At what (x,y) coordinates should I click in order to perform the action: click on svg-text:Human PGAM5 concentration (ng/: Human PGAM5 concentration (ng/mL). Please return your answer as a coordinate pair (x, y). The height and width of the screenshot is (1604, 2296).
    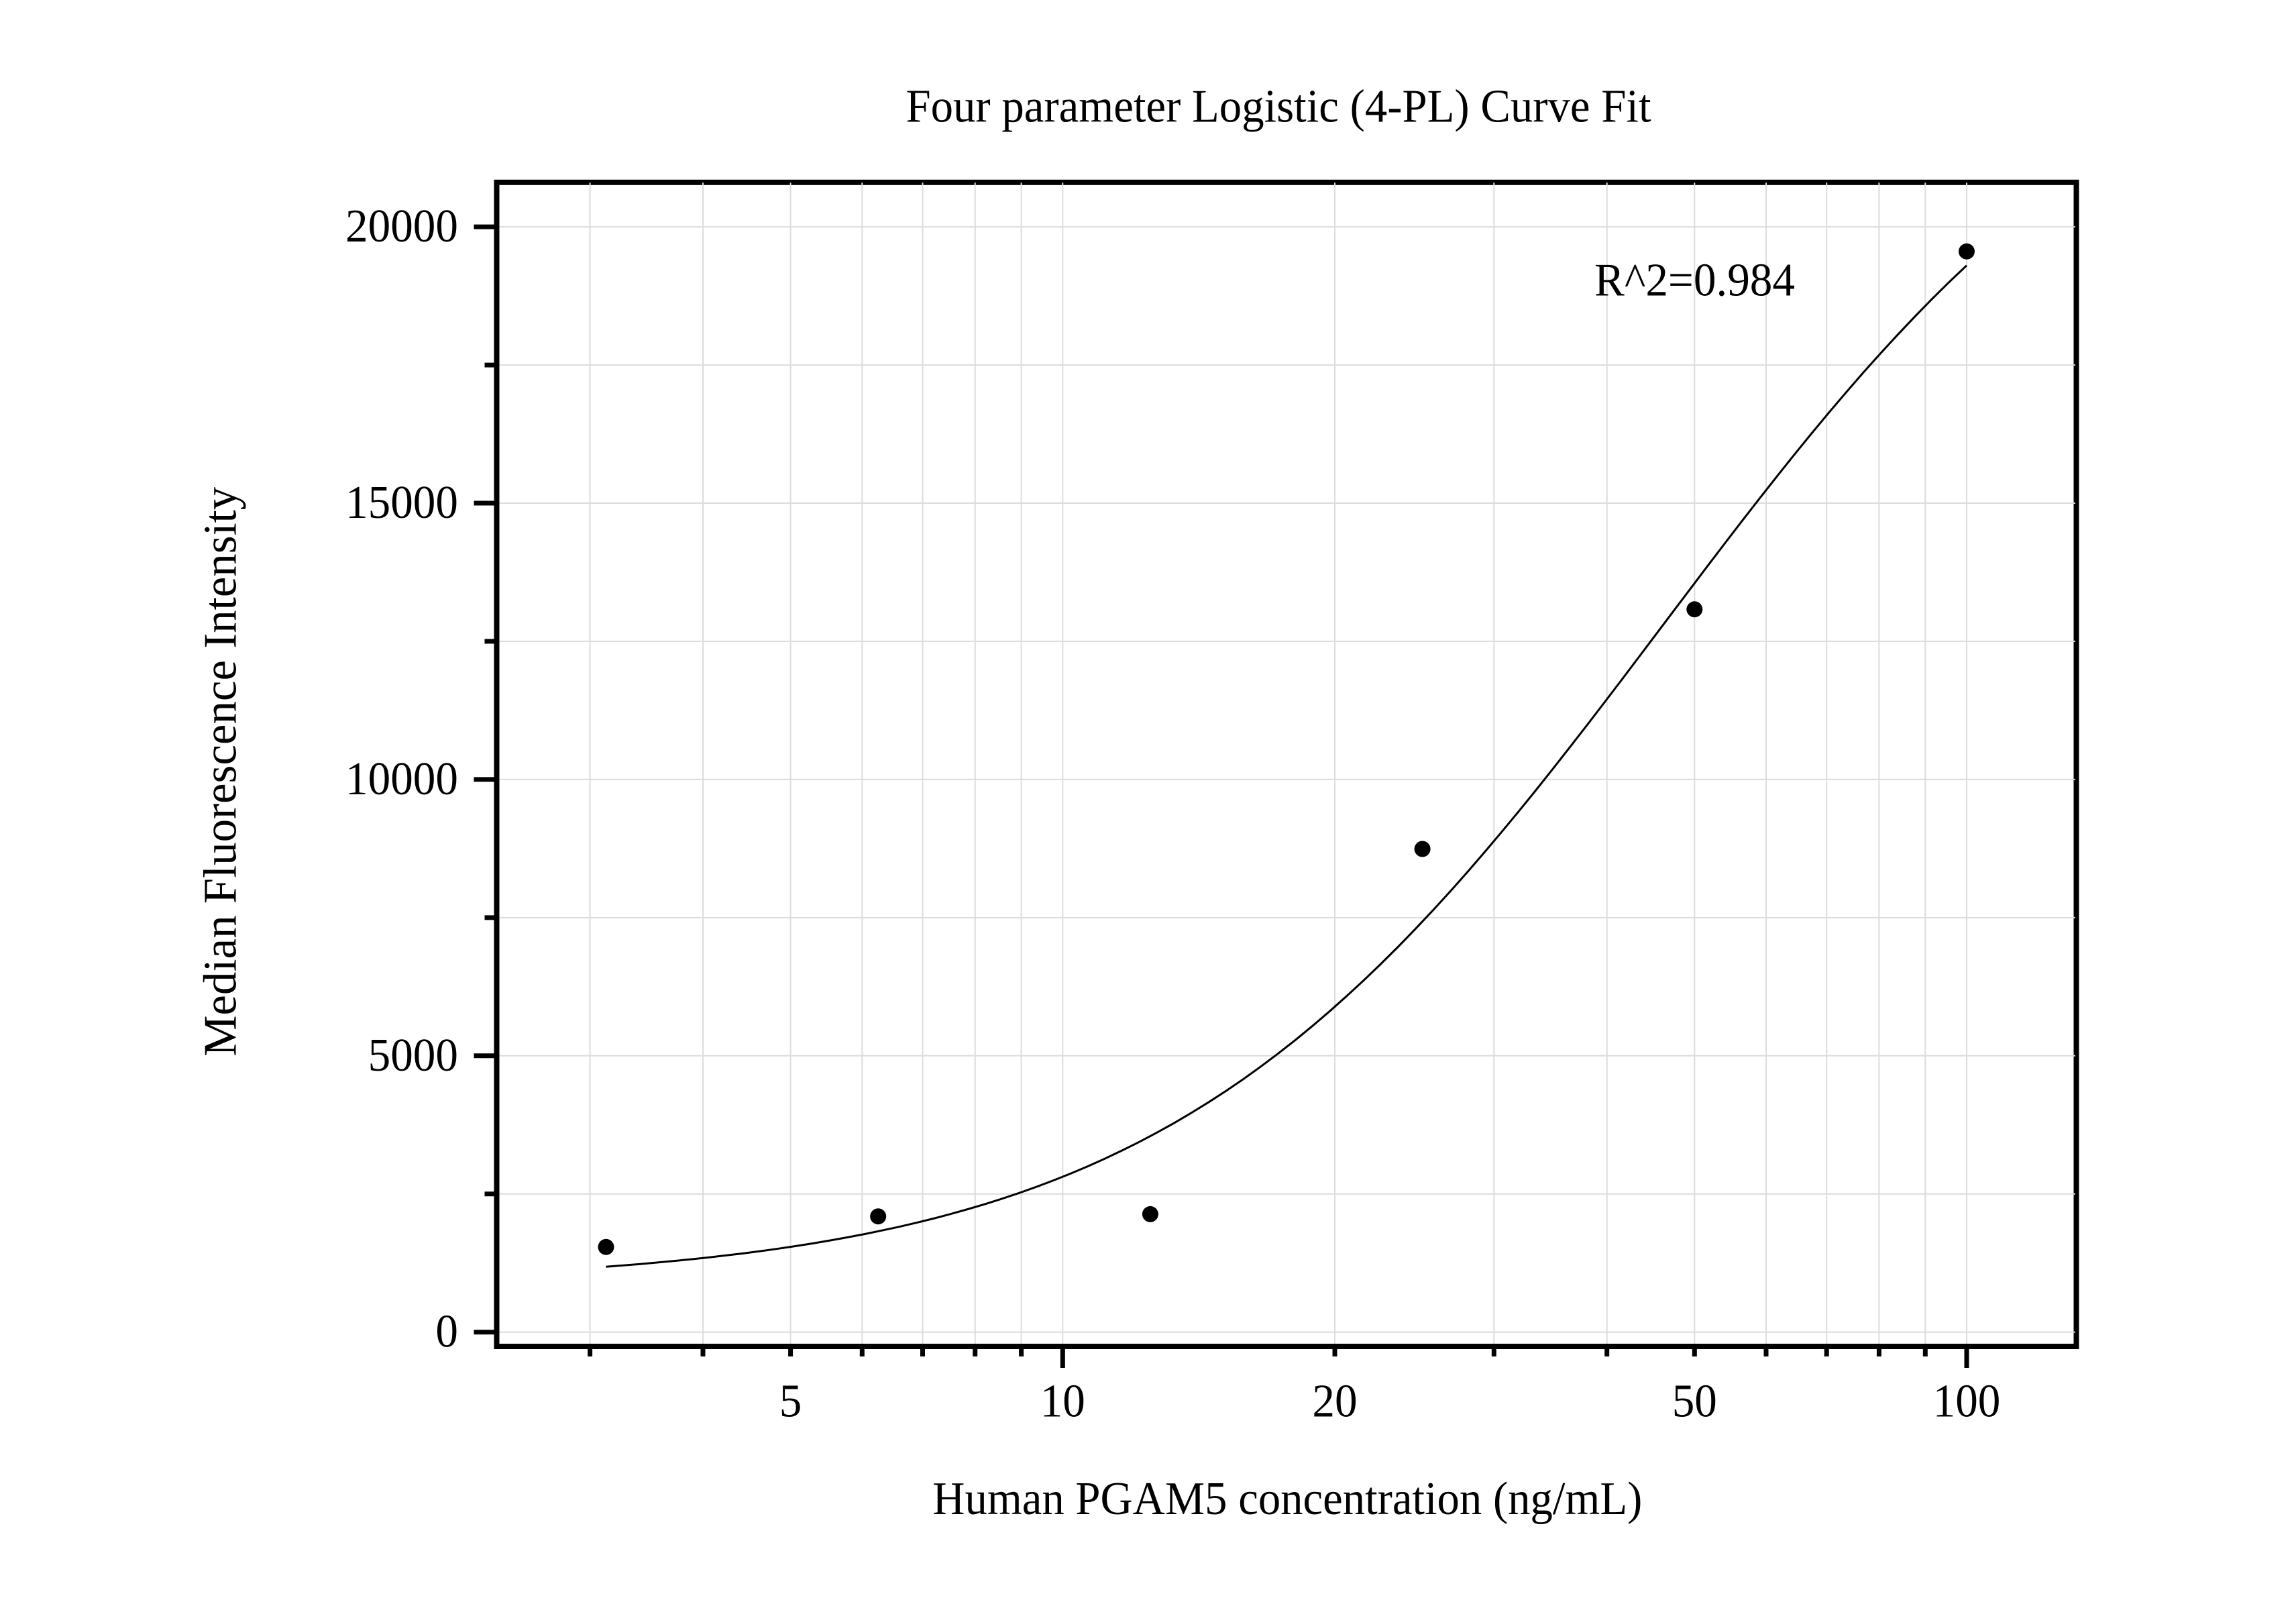
    Looking at the image, I should click on (1287, 1499).